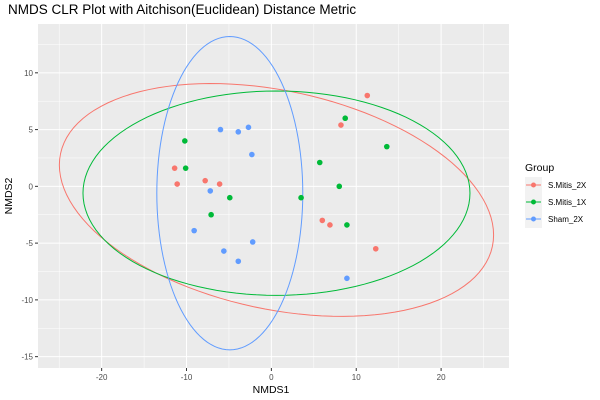 The image size is (600, 400). What do you see at coordinates (271, 390) in the screenshot?
I see `x-axis-title: NMDS1` at bounding box center [271, 390].